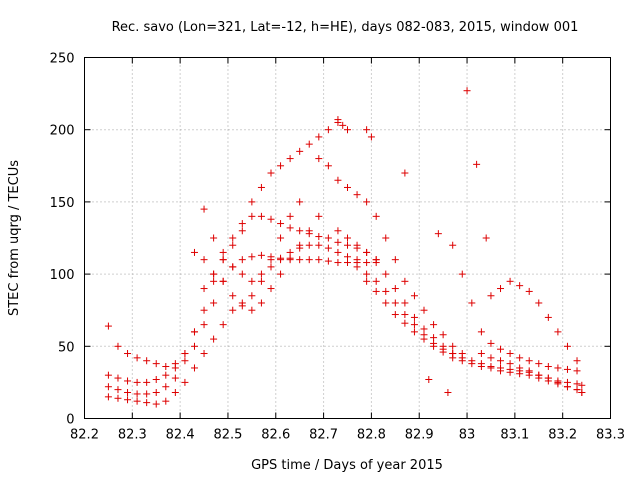 The image size is (640, 480). I want to click on y-tick-label: 200, so click(62, 131).